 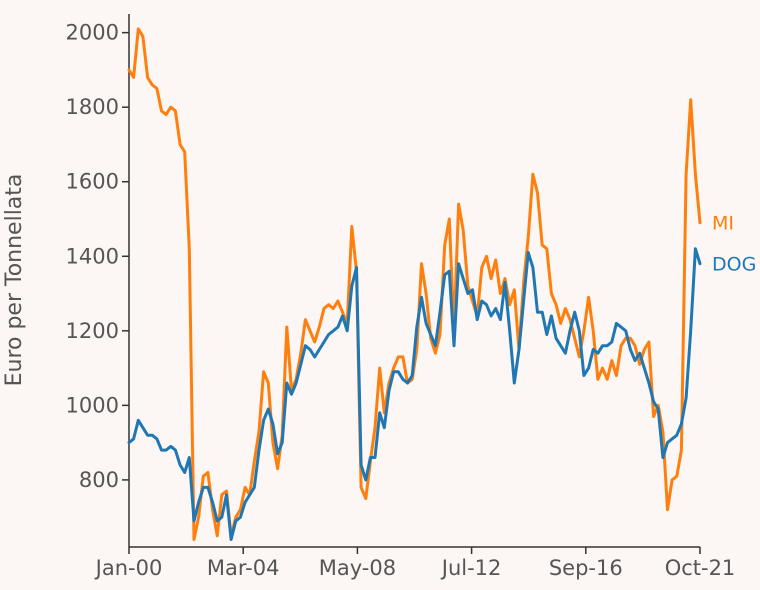 I want to click on legend: MI DOG, so click(x=734, y=244).